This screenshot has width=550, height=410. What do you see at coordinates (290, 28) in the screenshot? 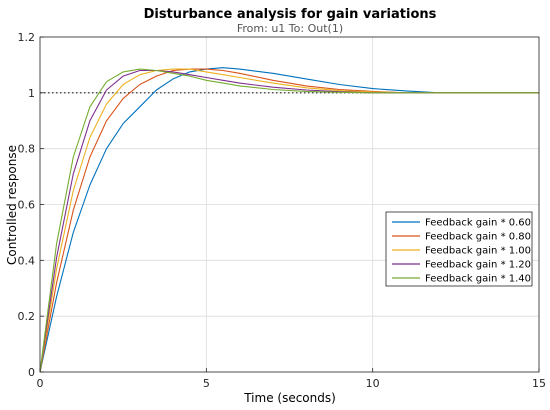
I see `chart-subtitle: From: u1 To: Out(1)` at bounding box center [290, 28].